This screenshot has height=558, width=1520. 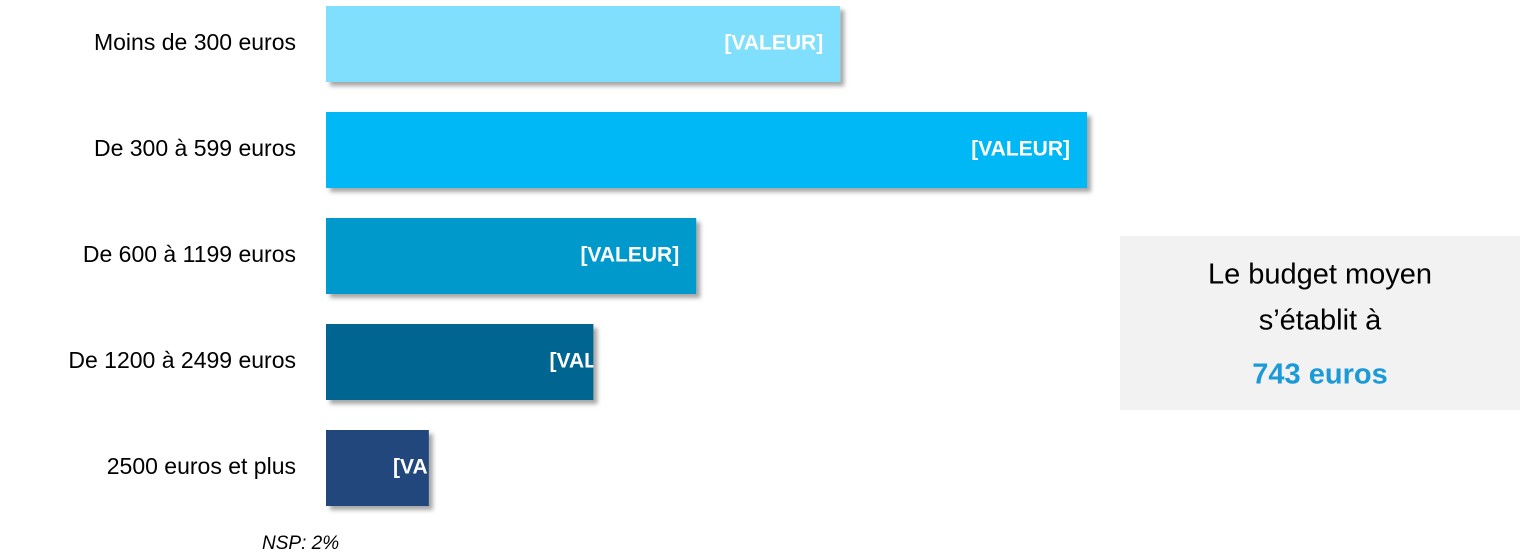 What do you see at coordinates (1320, 275) in the screenshot?
I see `callout-line: Le budget moyen` at bounding box center [1320, 275].